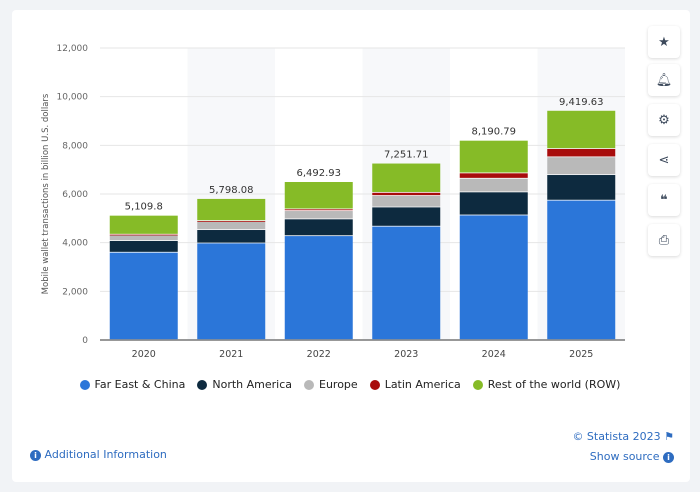  I want to click on print-icon: ⎙, so click(664, 240).